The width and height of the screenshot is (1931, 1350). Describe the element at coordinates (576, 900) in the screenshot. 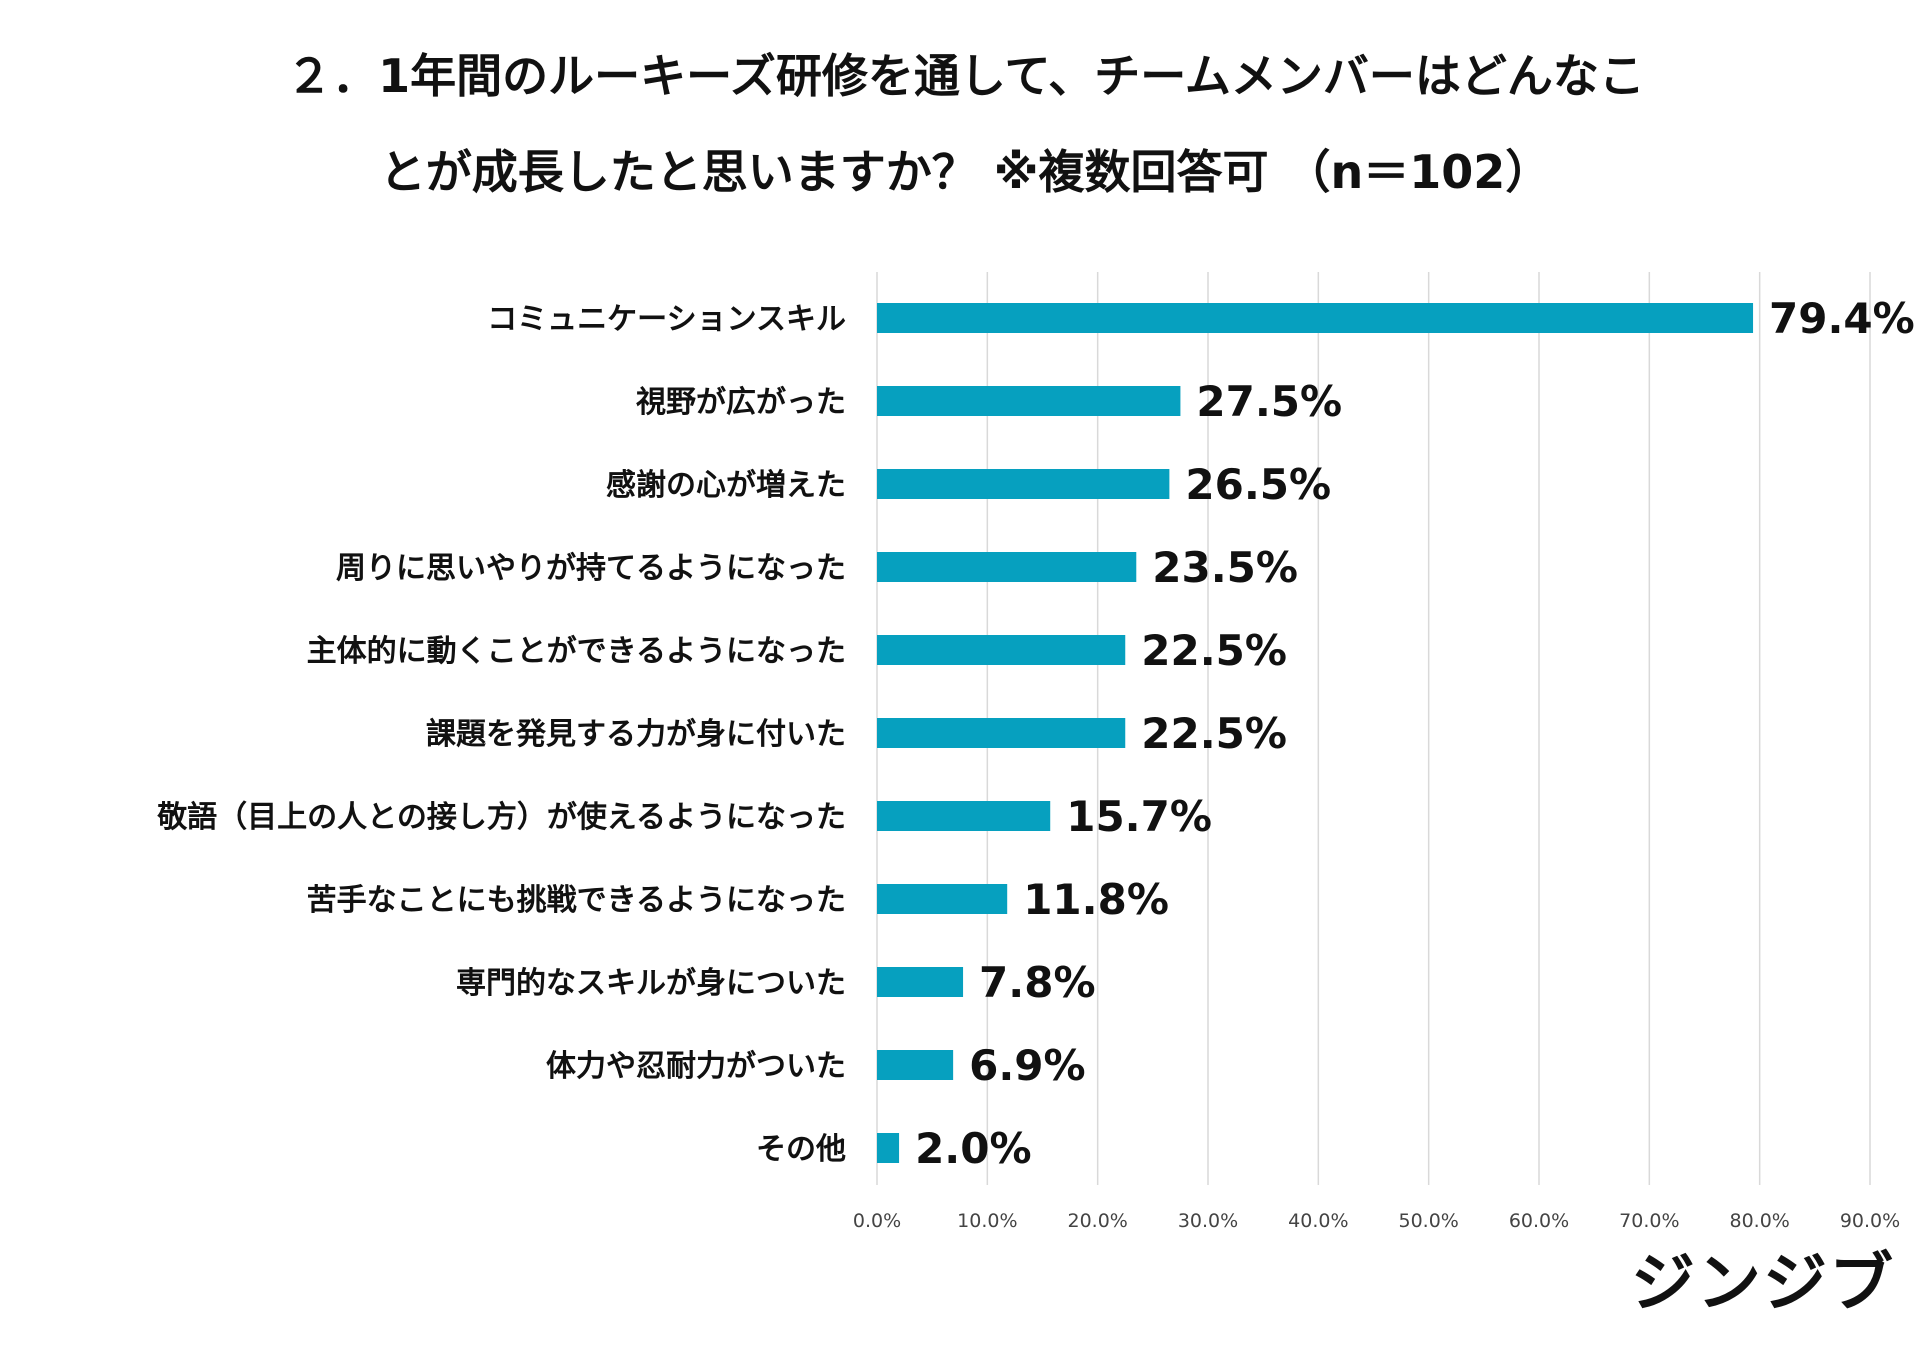

I see `category-label: 苦手なことにも挑戦できるようになった` at that location.